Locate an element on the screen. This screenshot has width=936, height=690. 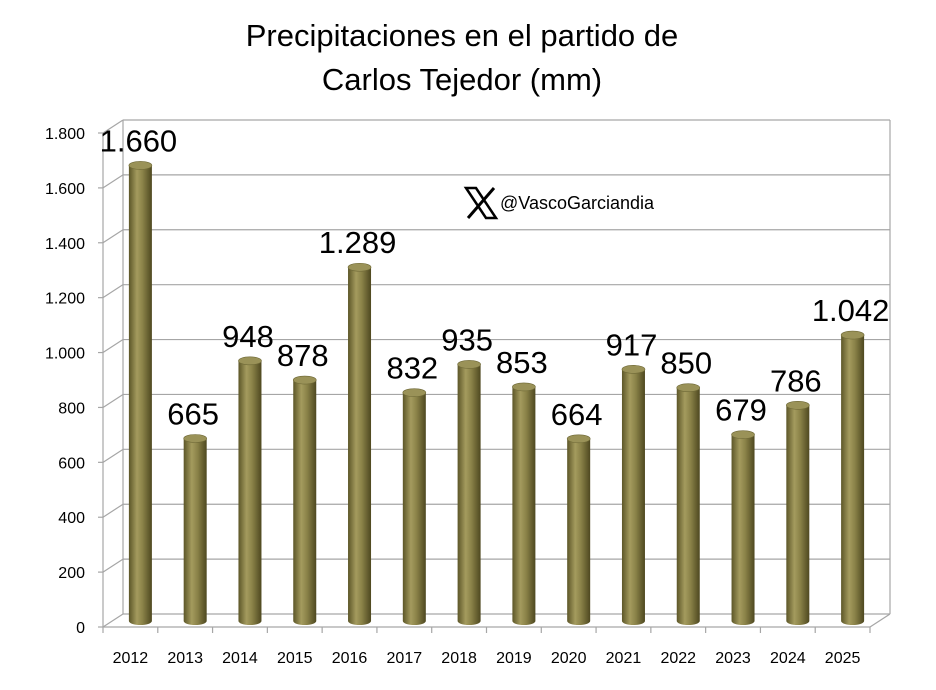
x-tick-label: 2014 is located at coordinates (240, 658).